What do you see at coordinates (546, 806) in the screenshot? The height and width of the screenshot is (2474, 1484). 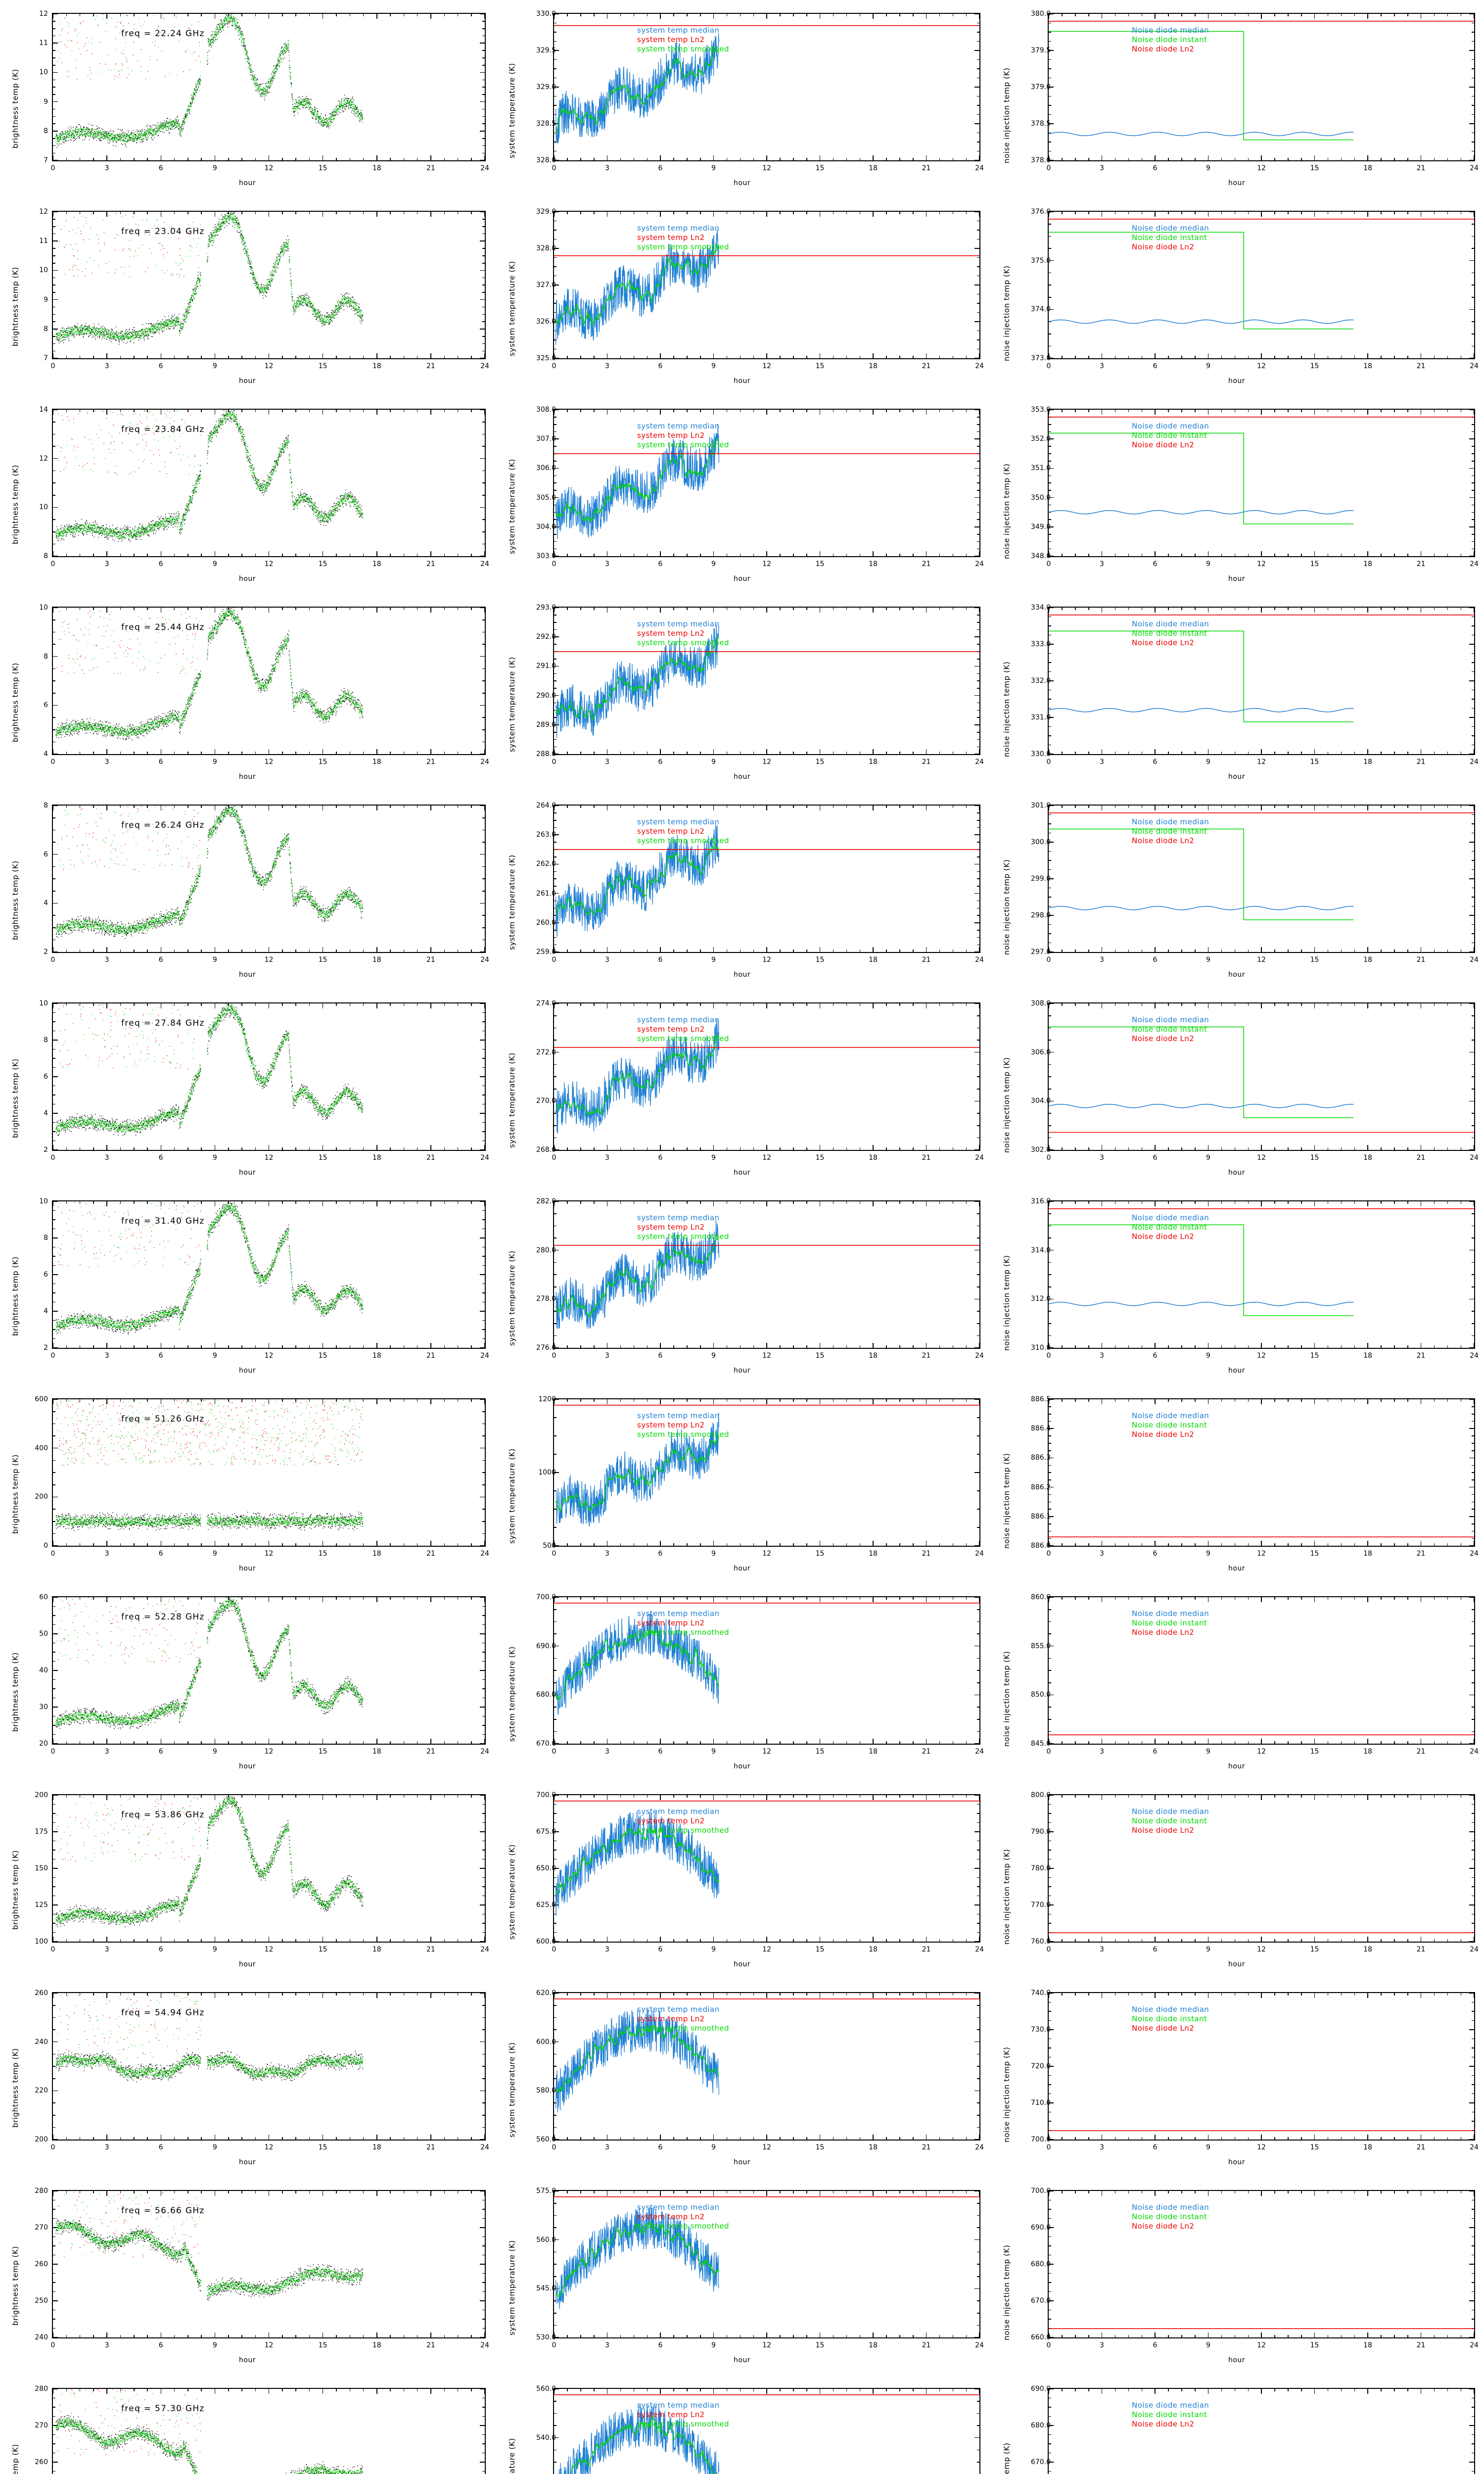 I see `y-tick-label: 264.0` at bounding box center [546, 806].